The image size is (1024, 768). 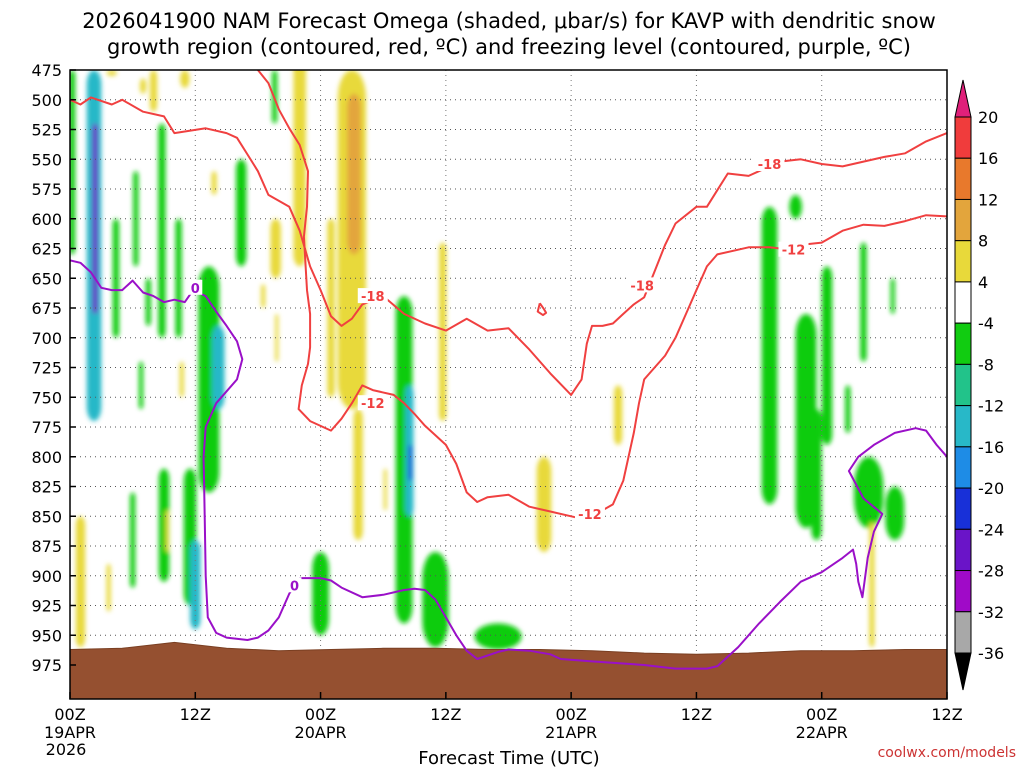 What do you see at coordinates (46, 100) in the screenshot?
I see `y-tick-label-500: 500` at bounding box center [46, 100].